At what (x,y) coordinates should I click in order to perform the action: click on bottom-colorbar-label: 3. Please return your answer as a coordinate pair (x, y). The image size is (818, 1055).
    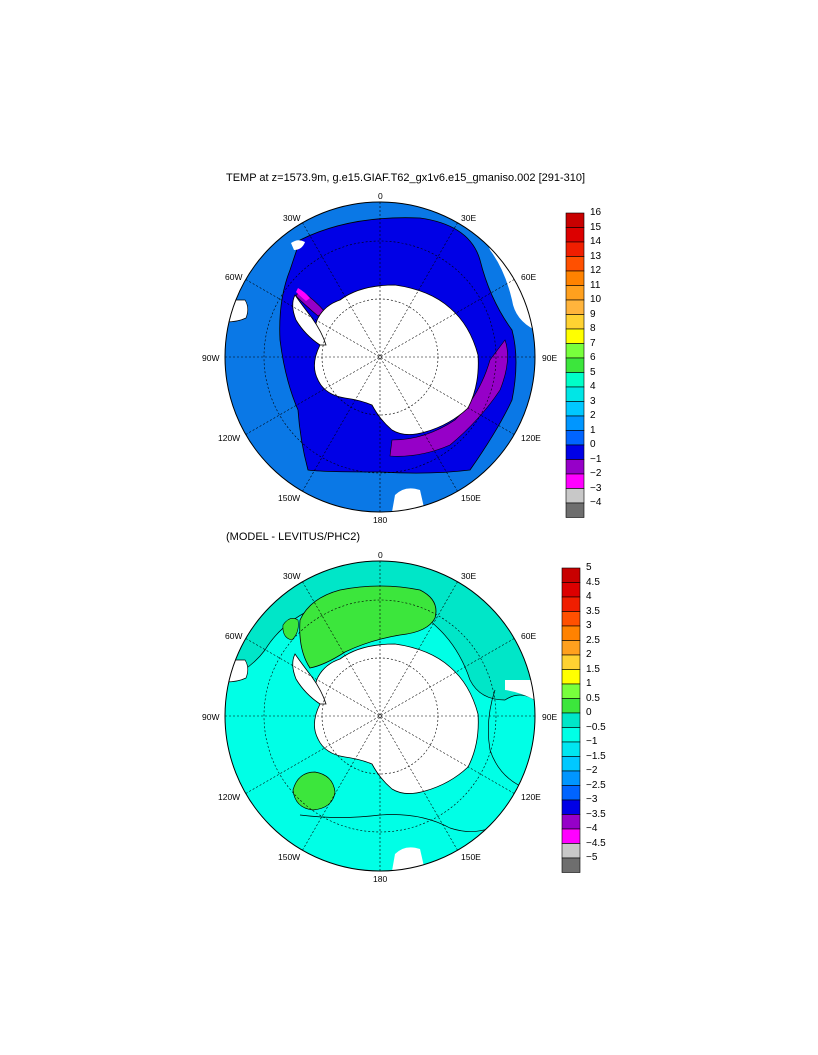
    Looking at the image, I should click on (589, 625).